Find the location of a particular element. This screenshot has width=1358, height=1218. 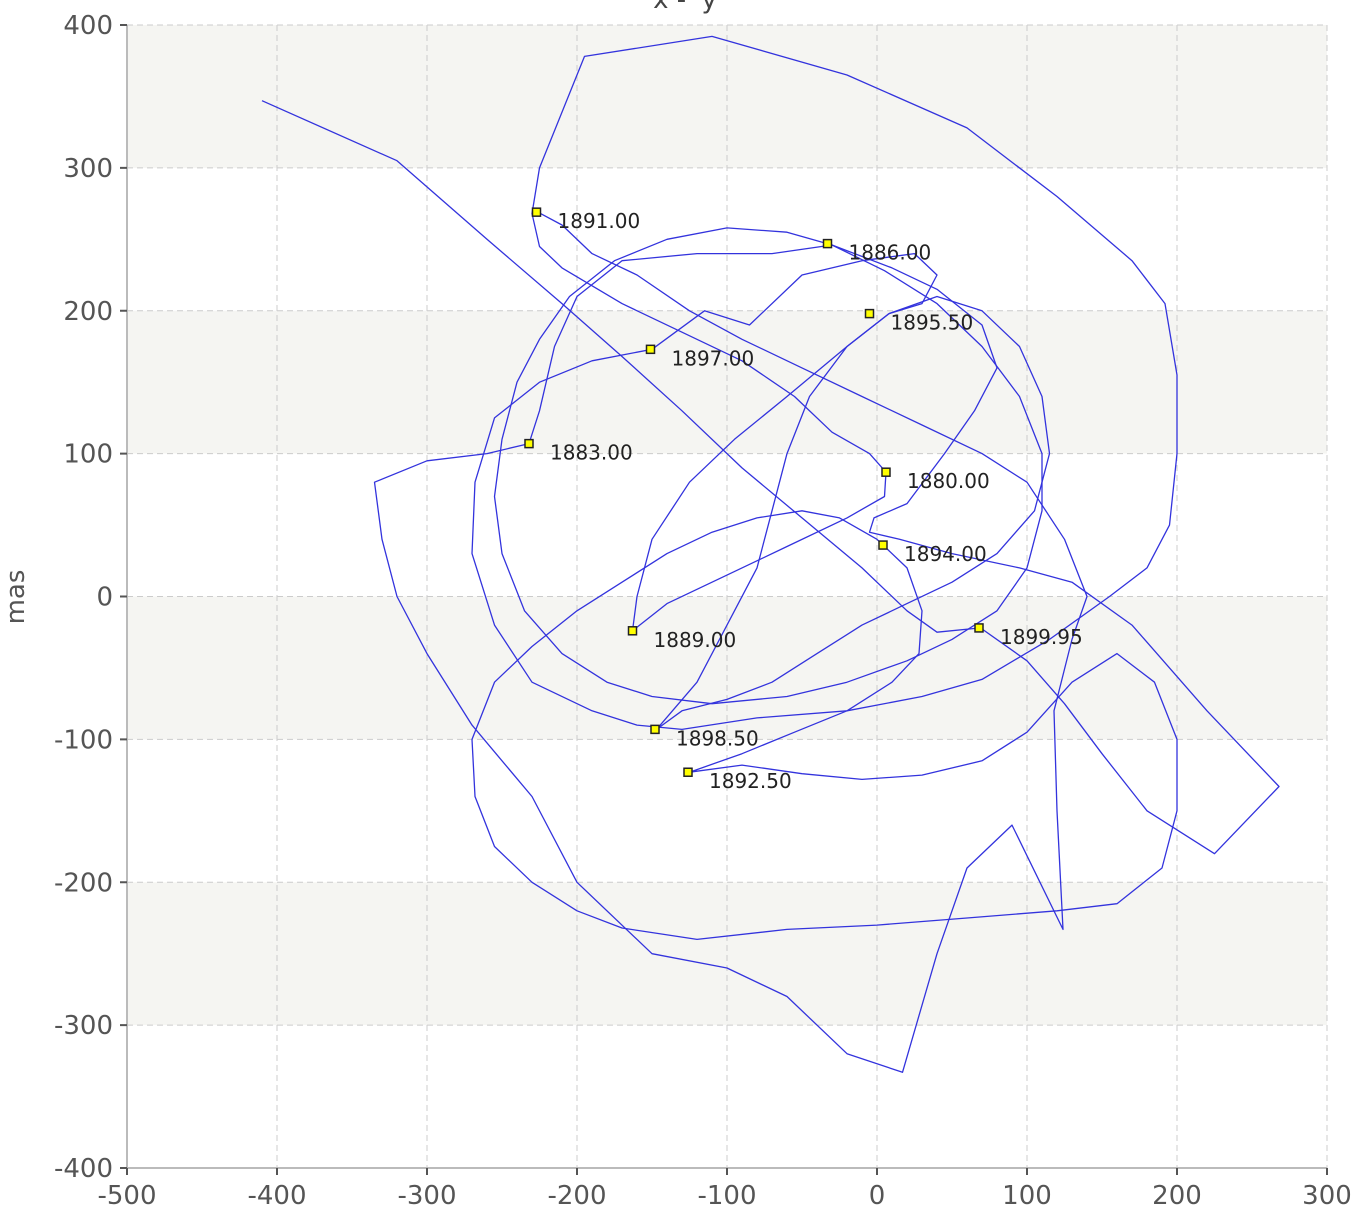

y-axis-title: mas is located at coordinates (16, 597).